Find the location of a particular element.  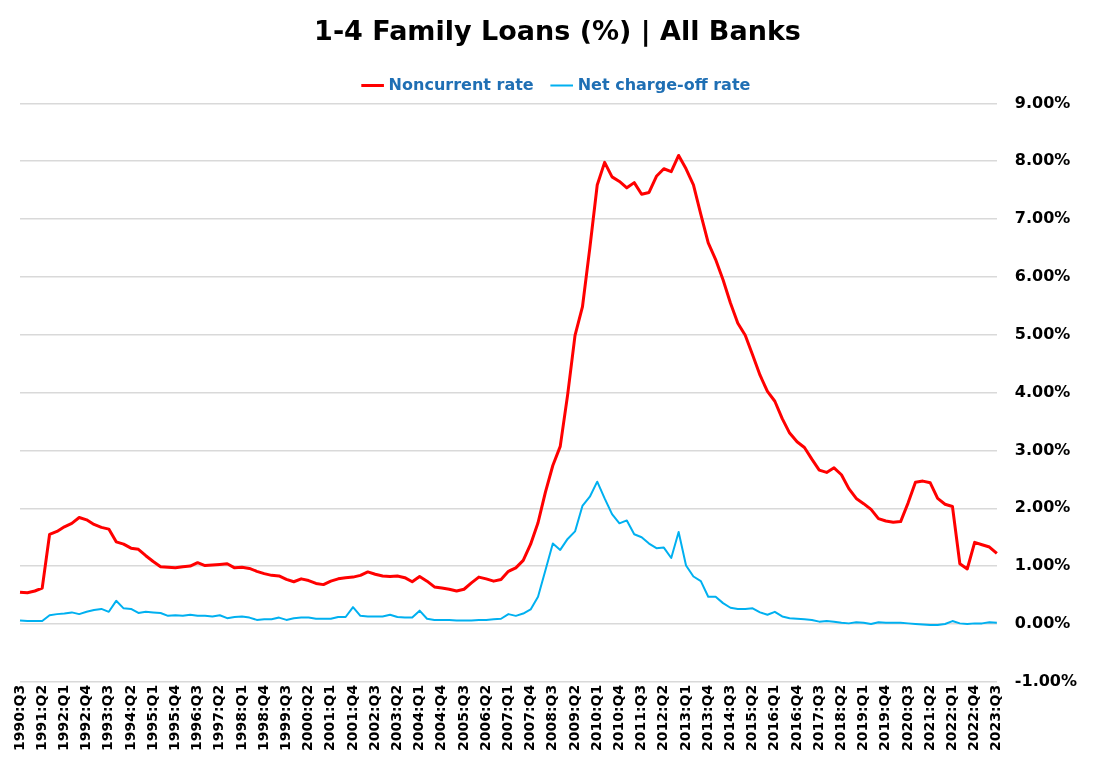

x-tick-label: 2016:Q1 is located at coordinates (773, 718).